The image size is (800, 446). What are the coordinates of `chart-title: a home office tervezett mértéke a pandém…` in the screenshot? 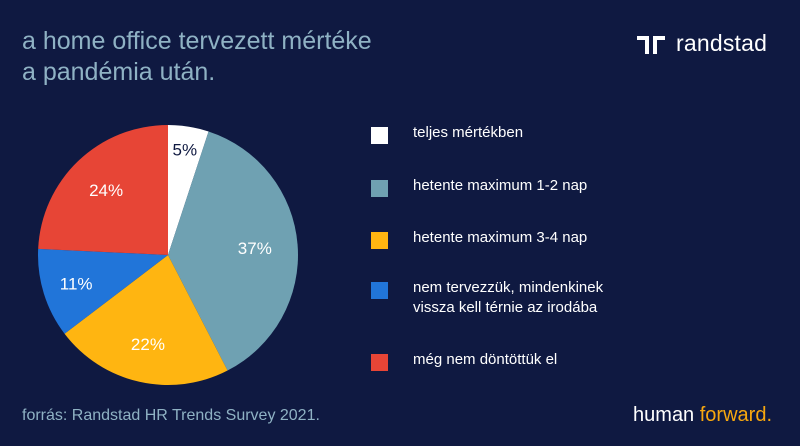 It's located at (197, 57).